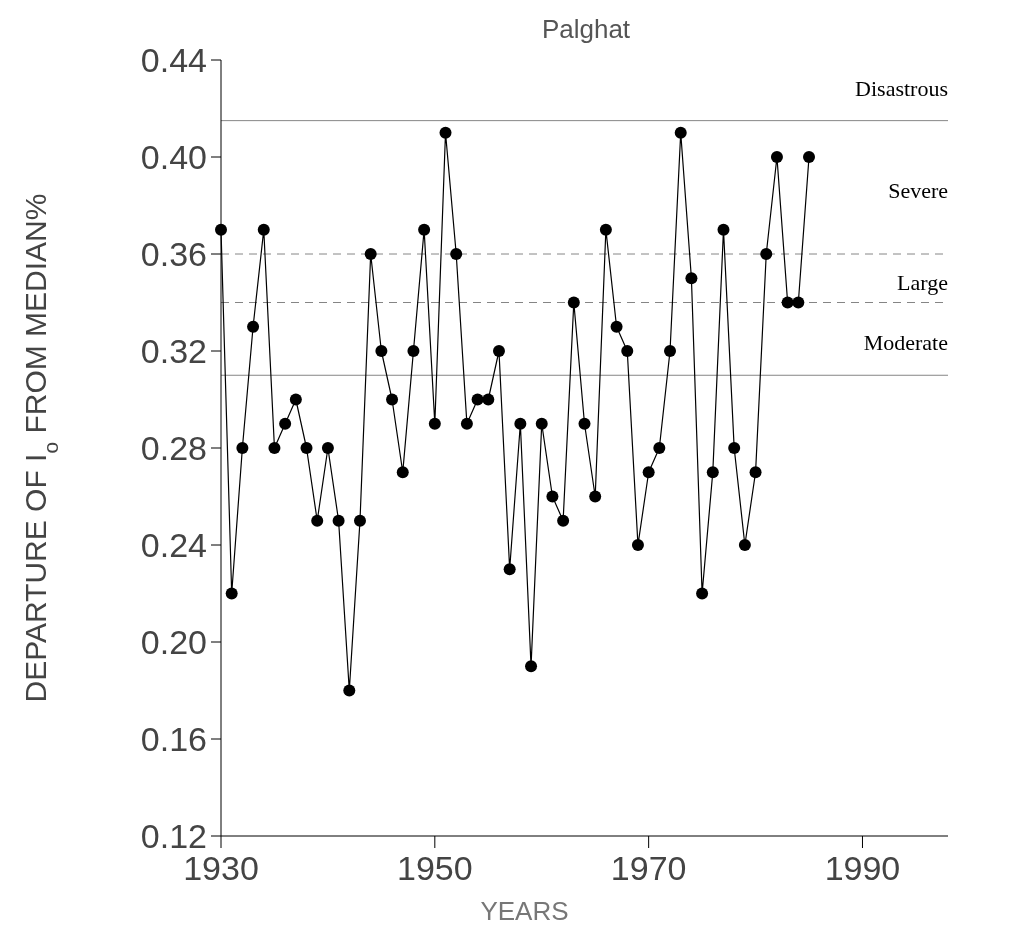 Image resolution: width=1024 pixels, height=937 pixels. What do you see at coordinates (922, 282) in the screenshot?
I see `annotation: Large` at bounding box center [922, 282].